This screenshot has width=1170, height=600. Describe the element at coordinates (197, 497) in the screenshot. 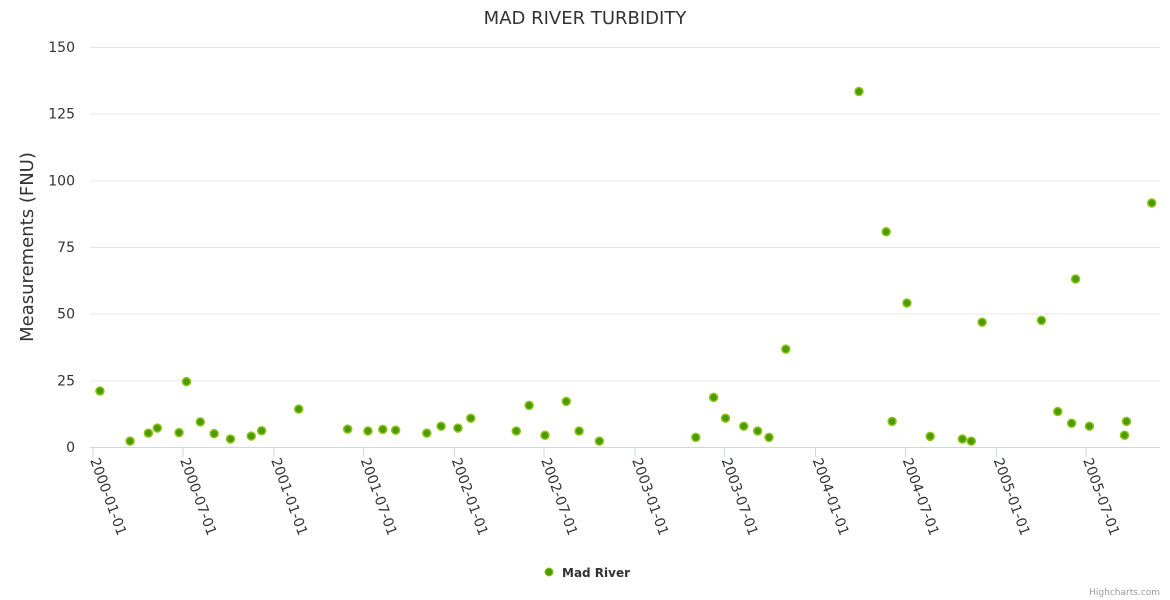

I see `x-tick-label: 2000-07-01` at that location.